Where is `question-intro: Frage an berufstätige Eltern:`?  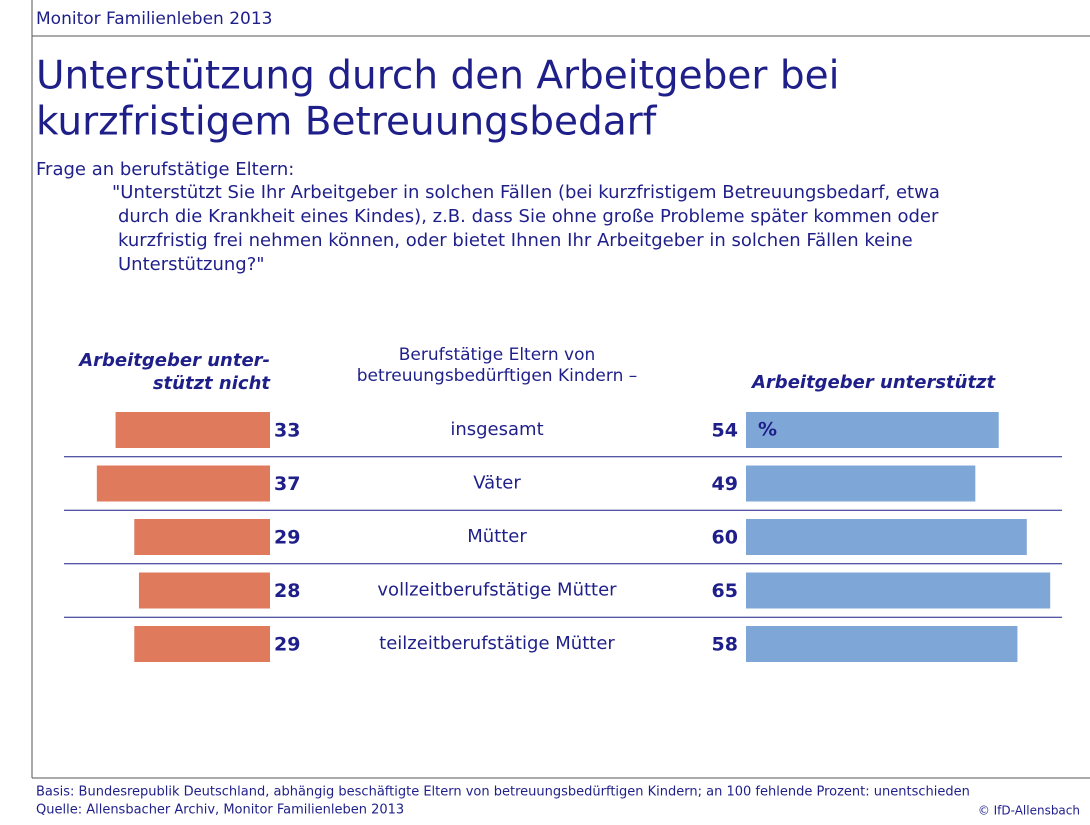 question-intro: Frage an berufstätige Eltern: is located at coordinates (165, 169).